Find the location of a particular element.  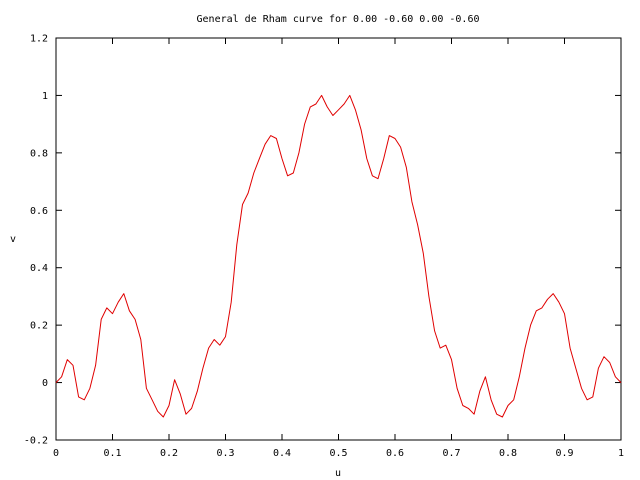

y-tick-label: 1.2 is located at coordinates (39, 39).